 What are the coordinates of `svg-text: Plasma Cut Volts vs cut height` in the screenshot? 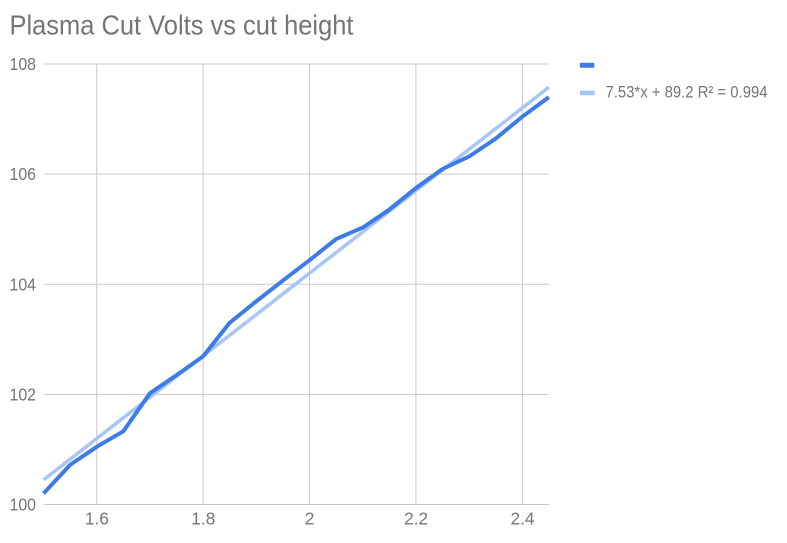 It's located at (182, 24).